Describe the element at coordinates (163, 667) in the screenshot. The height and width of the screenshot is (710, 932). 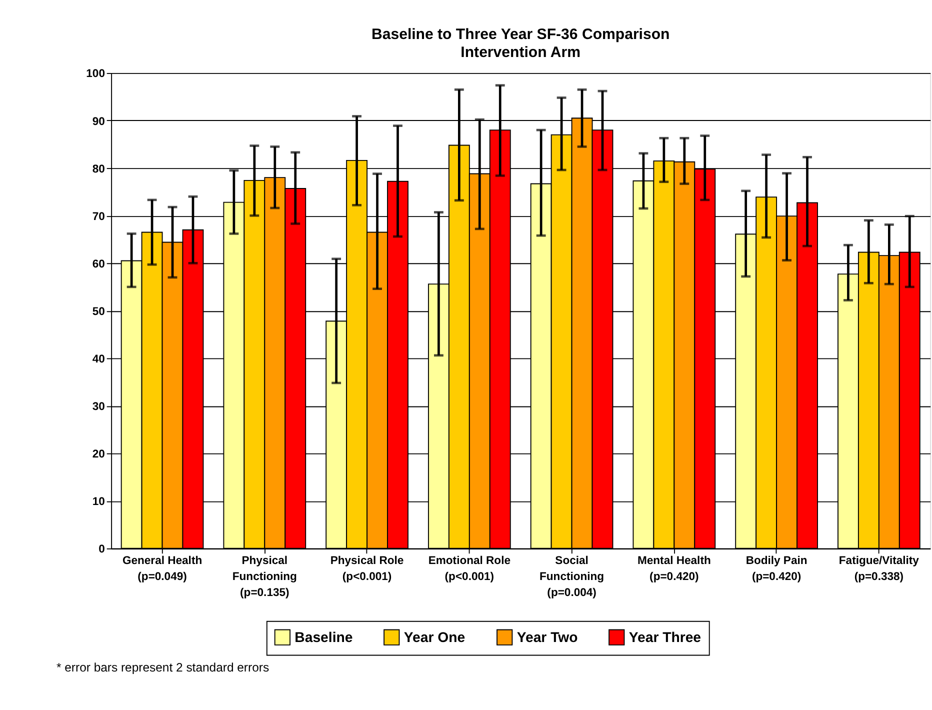
I see `text: * error bars represent 2 standard errors` at that location.